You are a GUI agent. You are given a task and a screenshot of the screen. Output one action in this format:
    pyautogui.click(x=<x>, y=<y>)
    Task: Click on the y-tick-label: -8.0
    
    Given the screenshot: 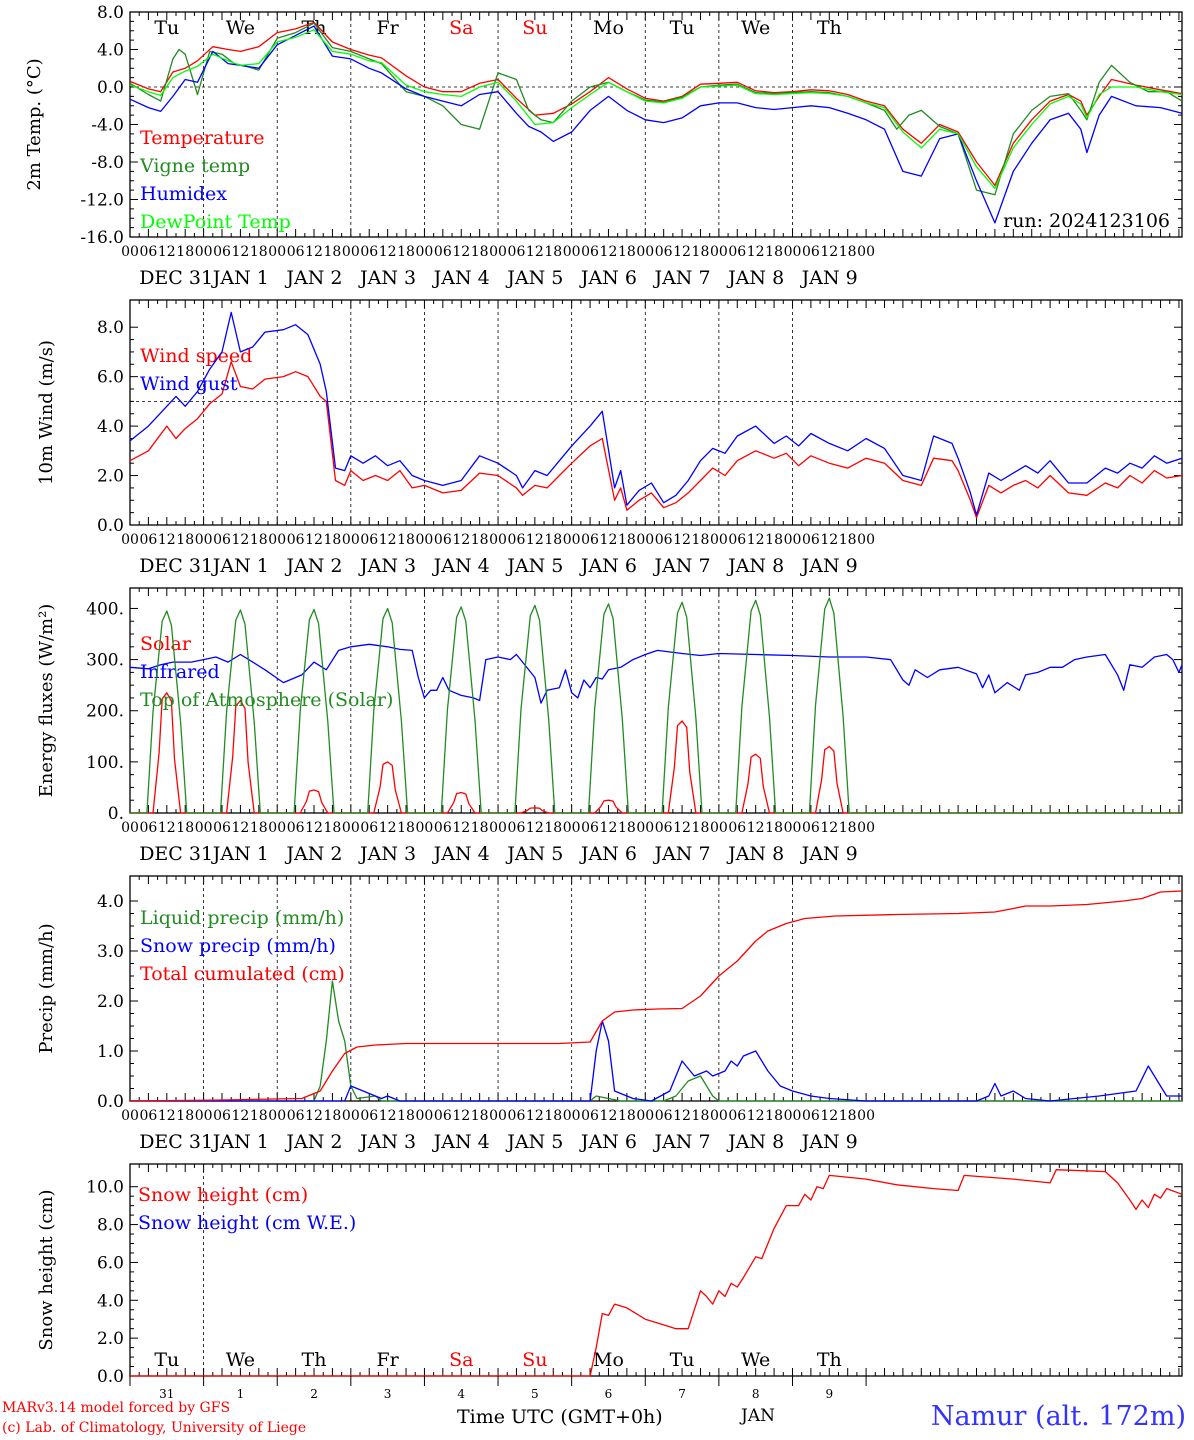 What is the action you would take?
    pyautogui.click(x=107, y=163)
    